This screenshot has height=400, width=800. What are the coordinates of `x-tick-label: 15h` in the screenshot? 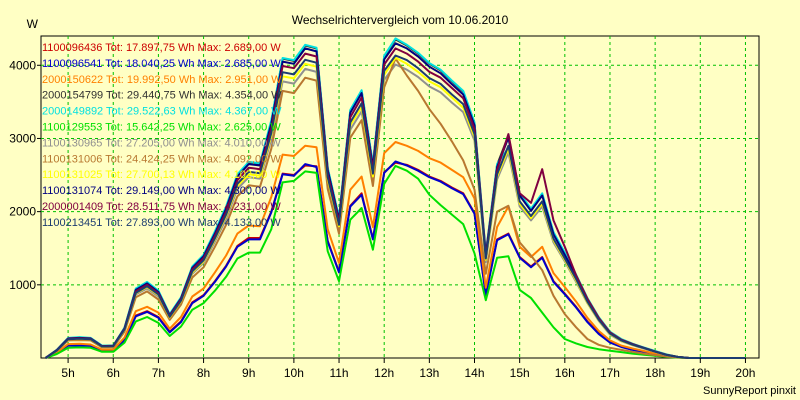 It's located at (520, 373).